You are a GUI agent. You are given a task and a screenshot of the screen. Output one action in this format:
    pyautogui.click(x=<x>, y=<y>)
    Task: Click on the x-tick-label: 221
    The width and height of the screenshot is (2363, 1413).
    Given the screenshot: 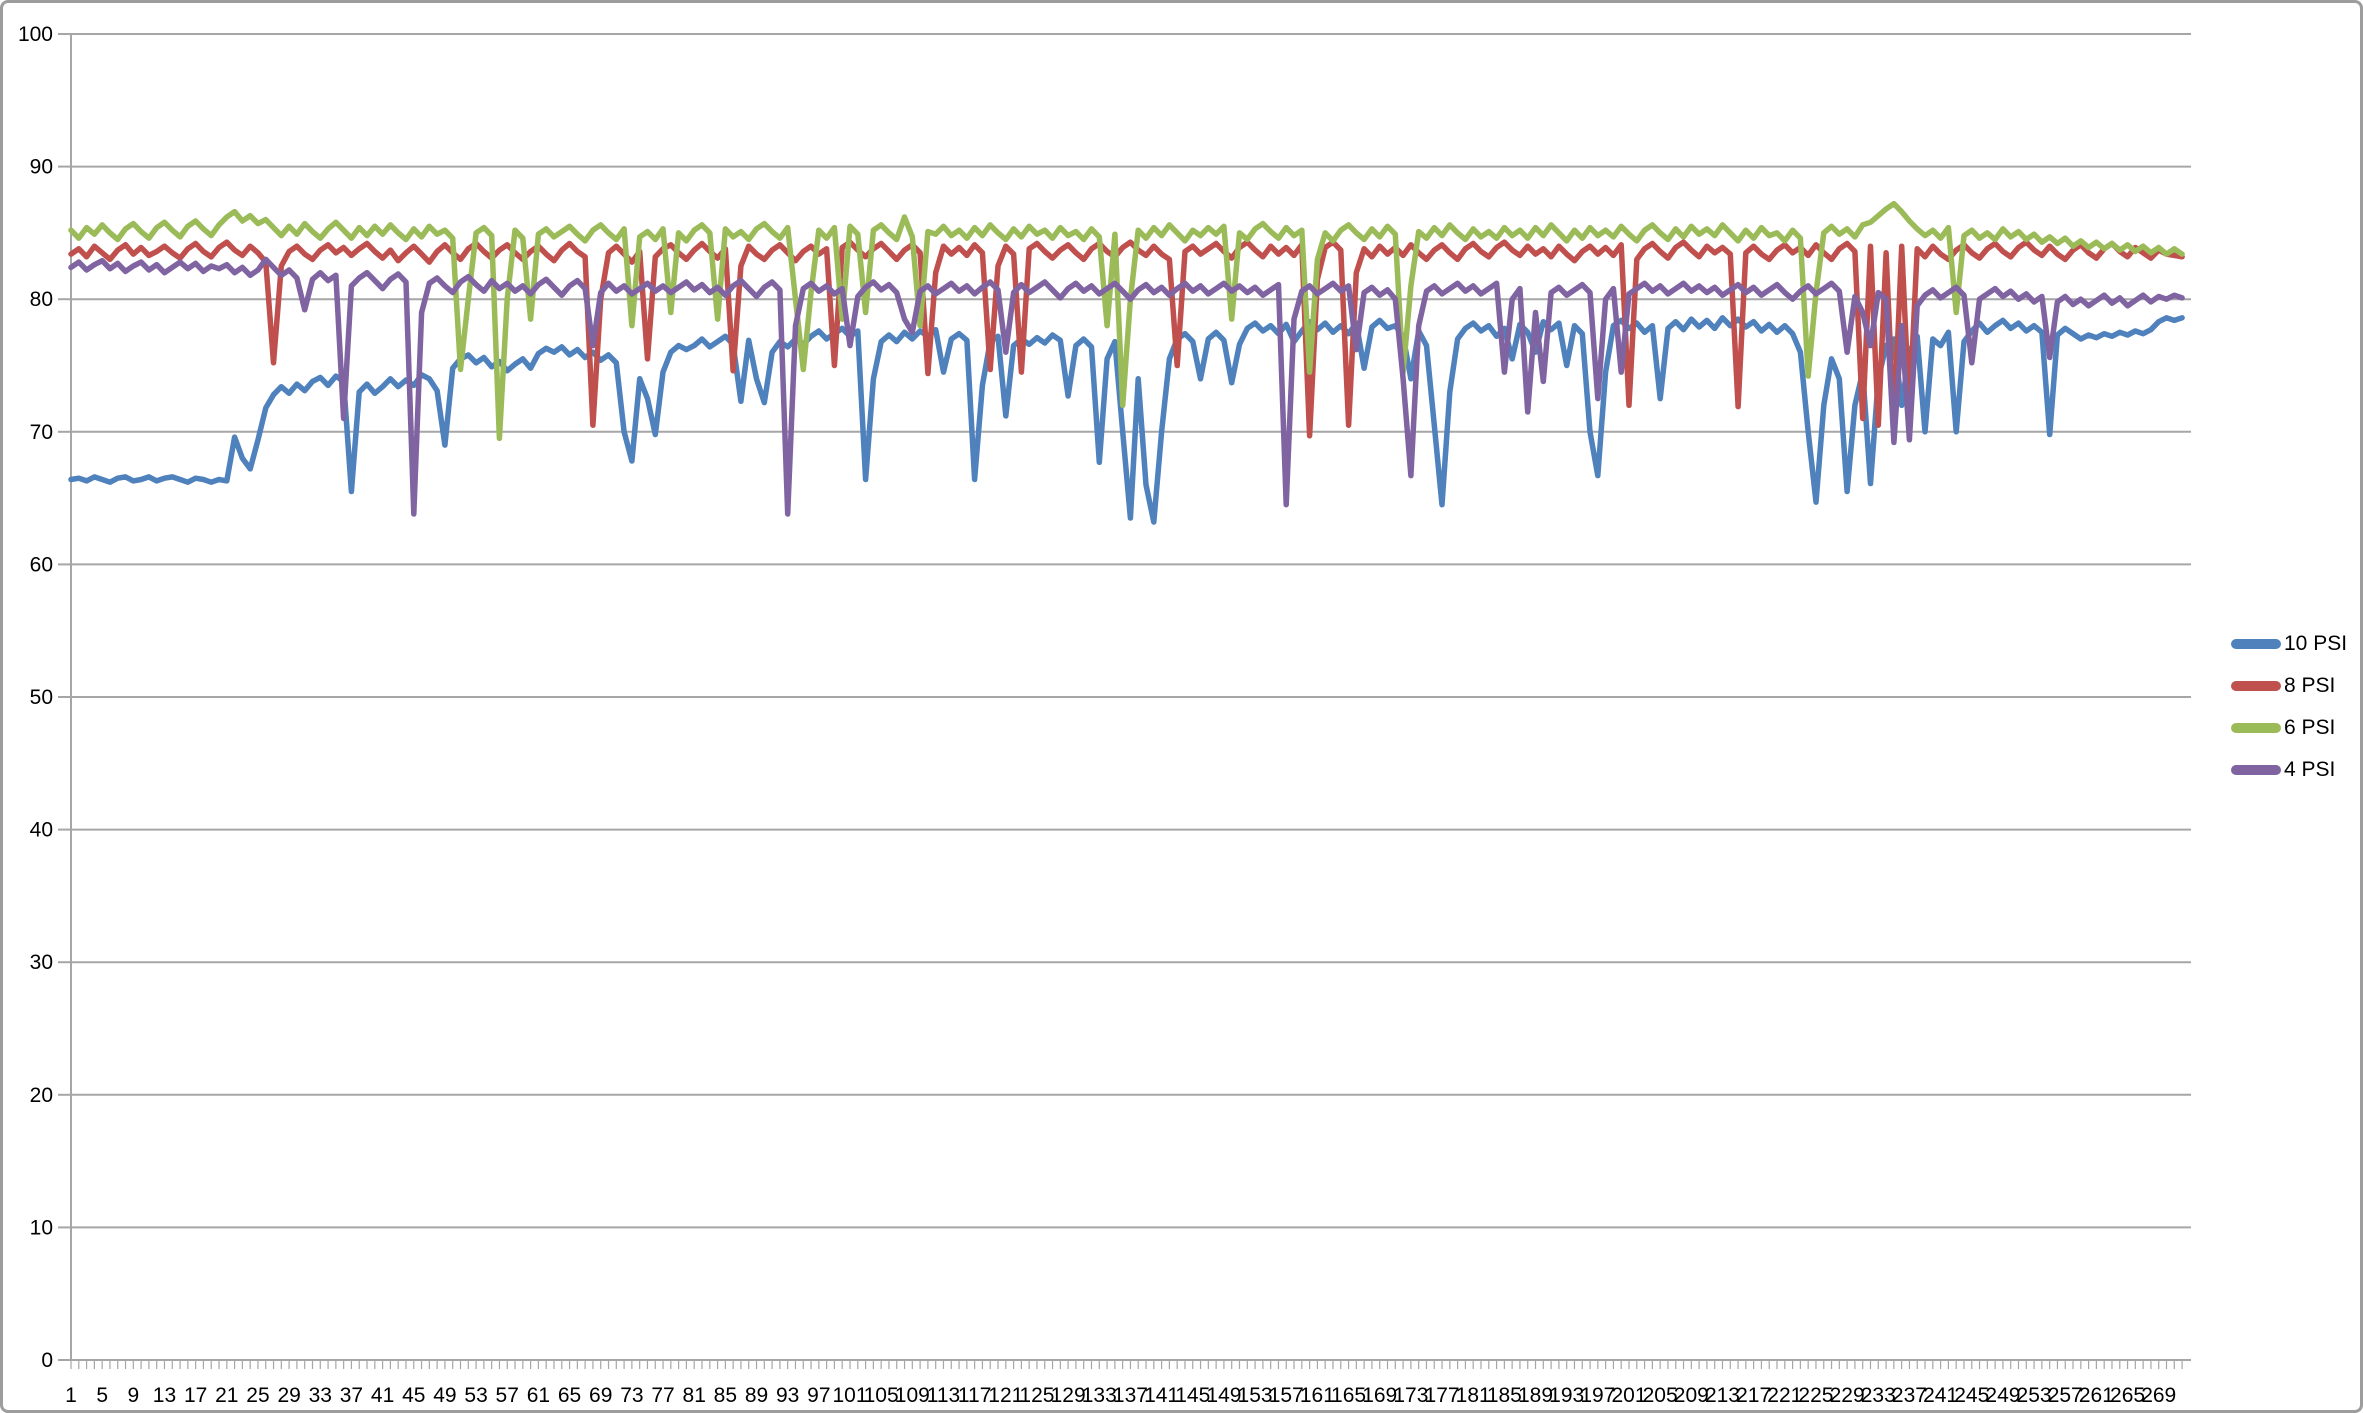 What is the action you would take?
    pyautogui.click(x=1784, y=1395)
    